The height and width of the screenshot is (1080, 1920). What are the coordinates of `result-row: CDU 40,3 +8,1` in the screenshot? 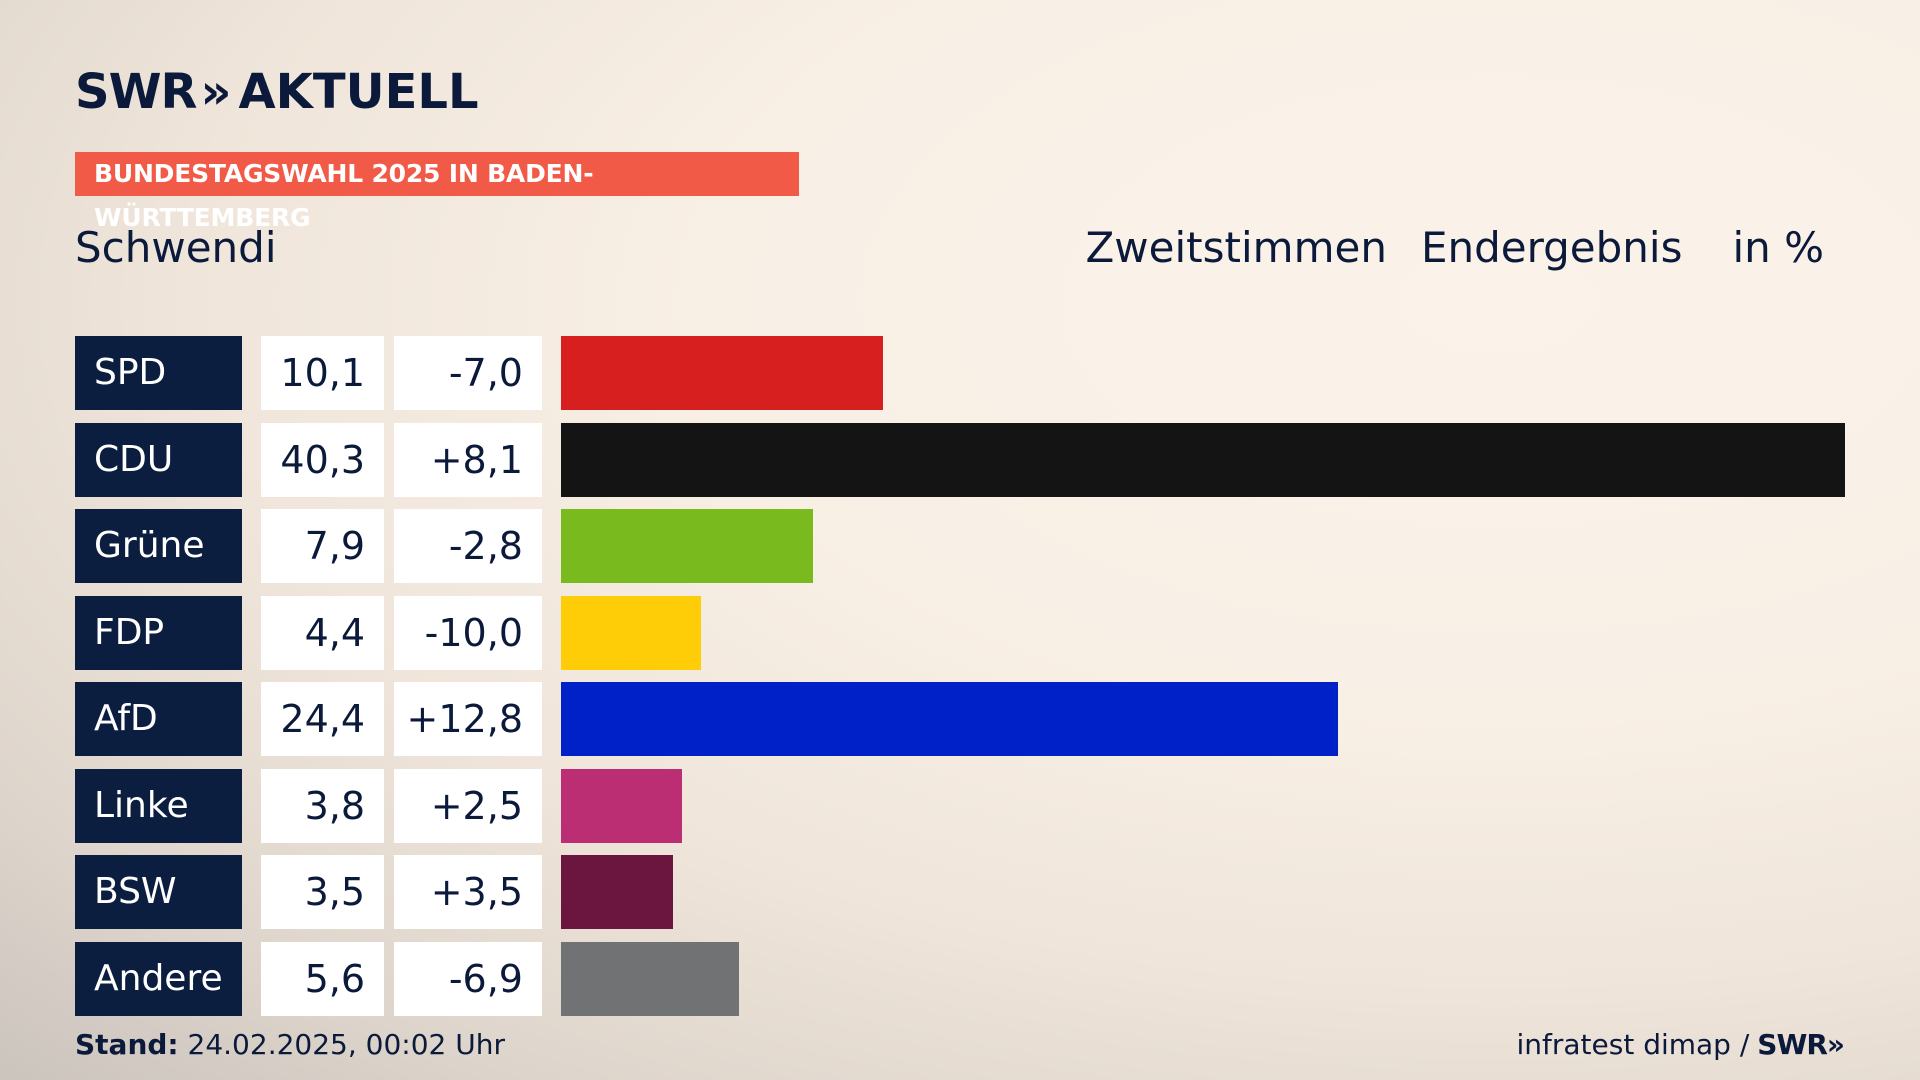 It's located at (960, 460).